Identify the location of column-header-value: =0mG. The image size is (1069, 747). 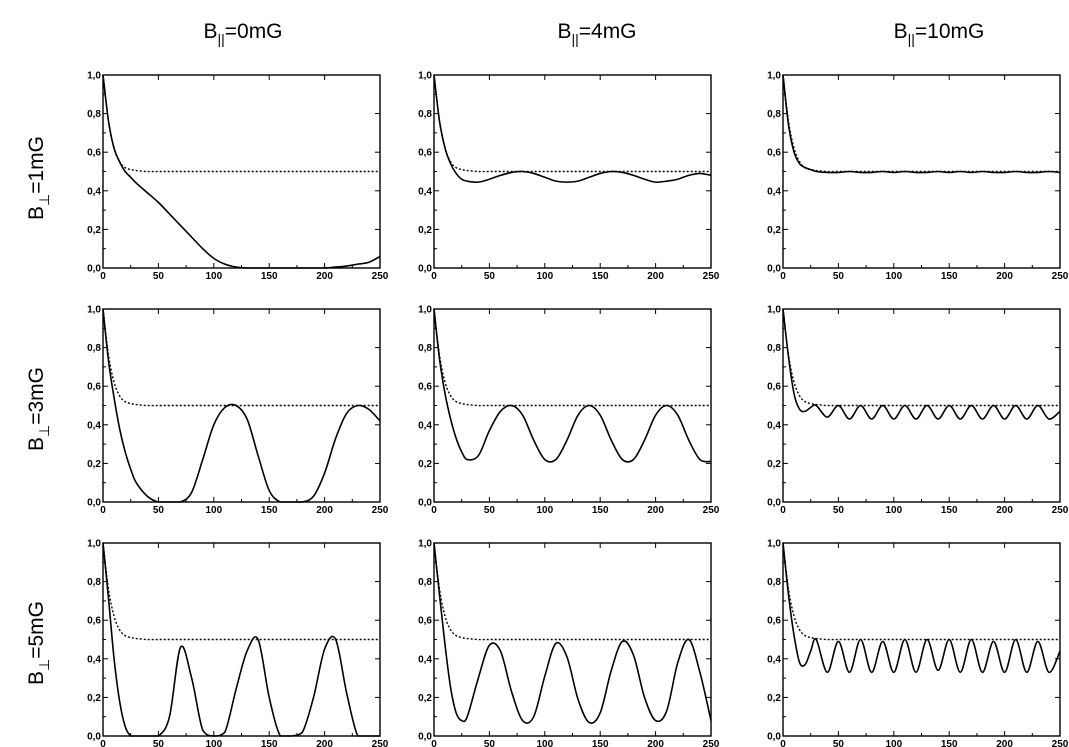
(254, 31).